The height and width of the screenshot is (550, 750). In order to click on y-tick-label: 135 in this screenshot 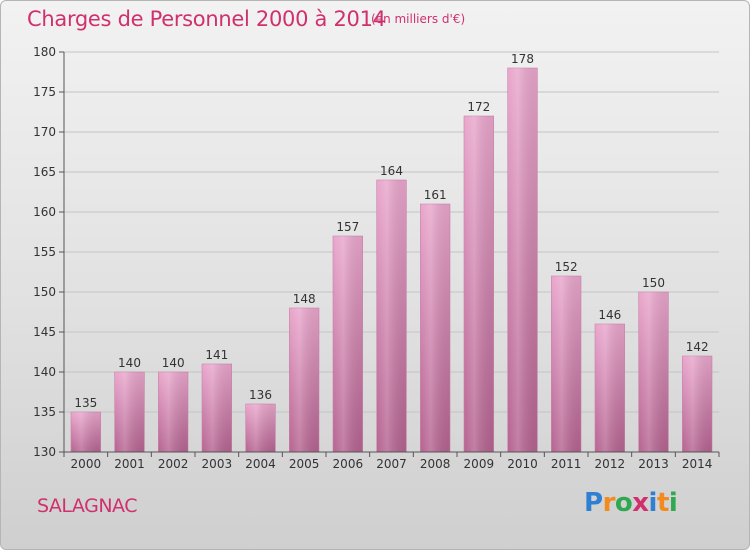, I will do `click(44, 412)`.